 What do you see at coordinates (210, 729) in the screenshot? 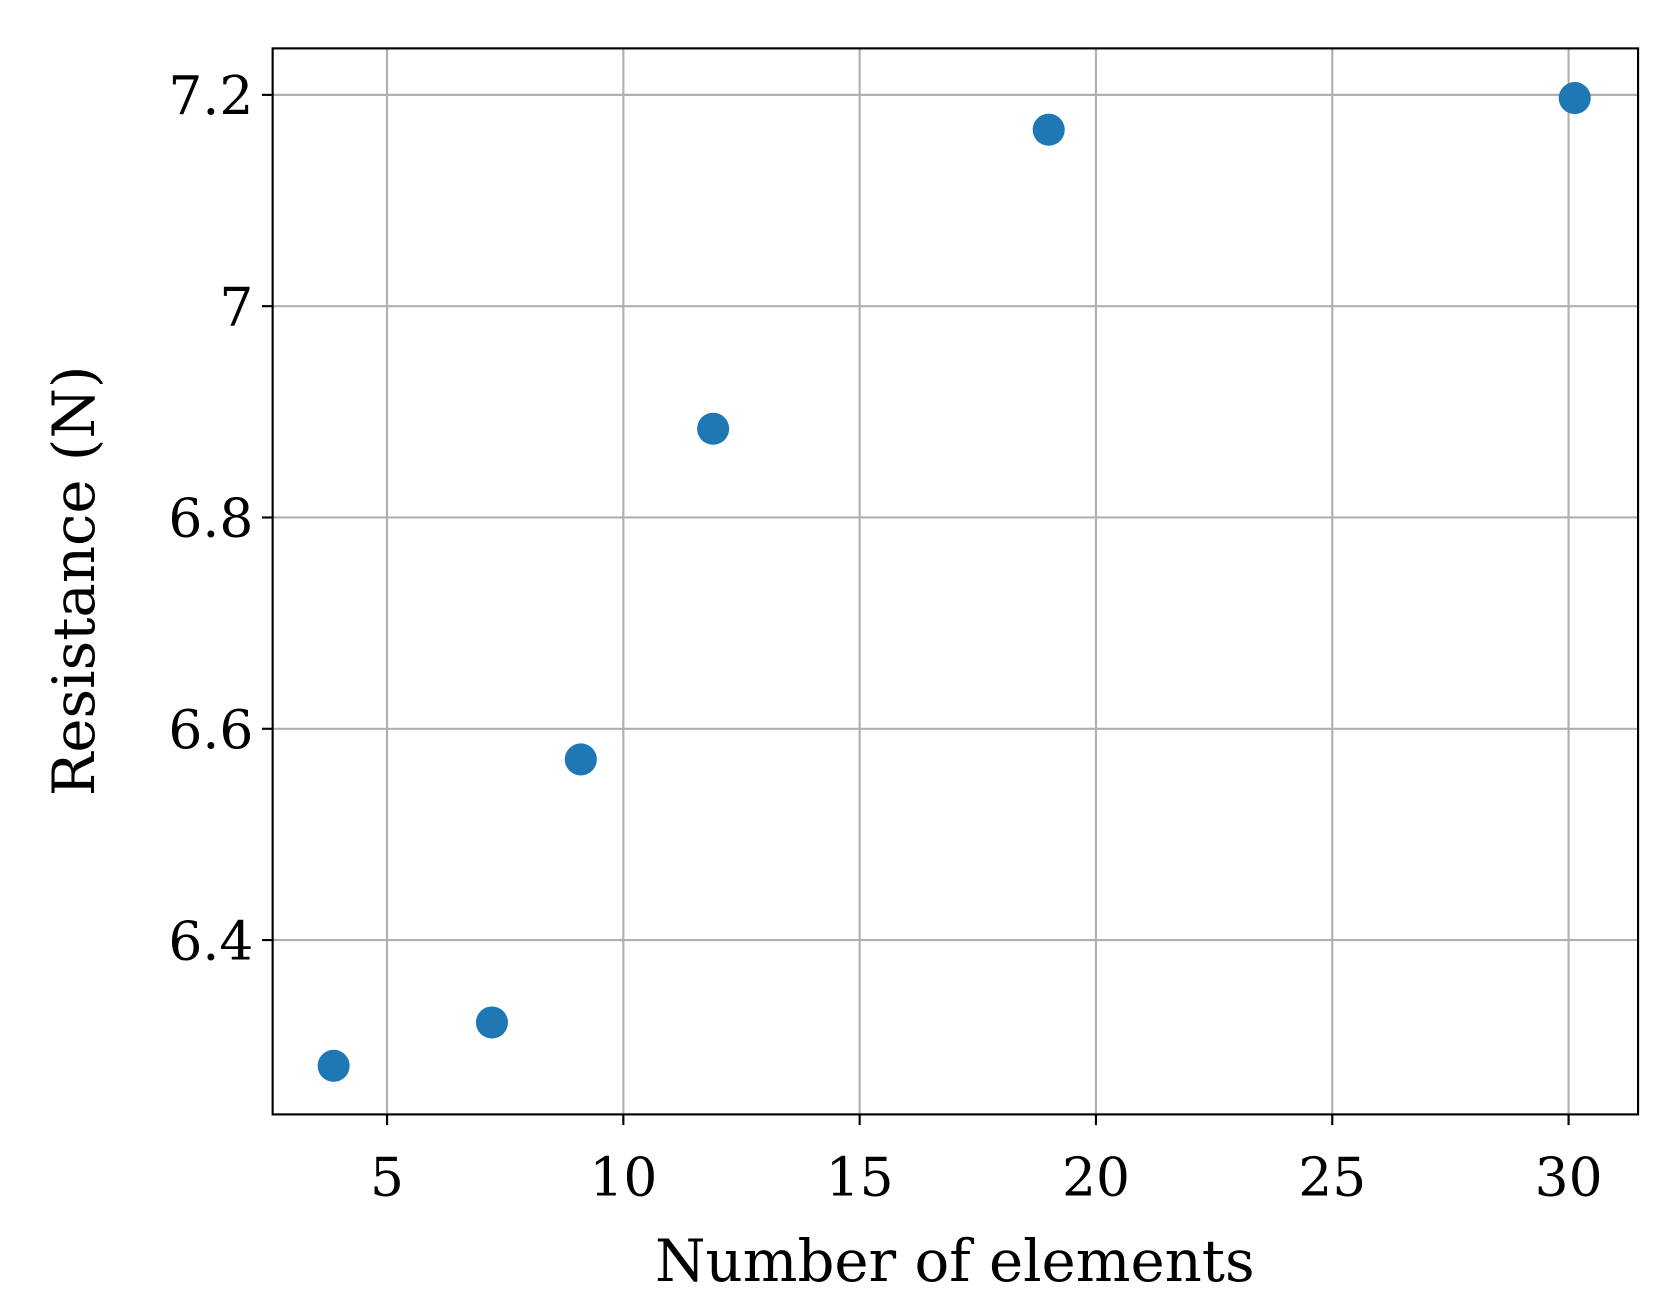
I see `y-tick-label: 6.6` at bounding box center [210, 729].